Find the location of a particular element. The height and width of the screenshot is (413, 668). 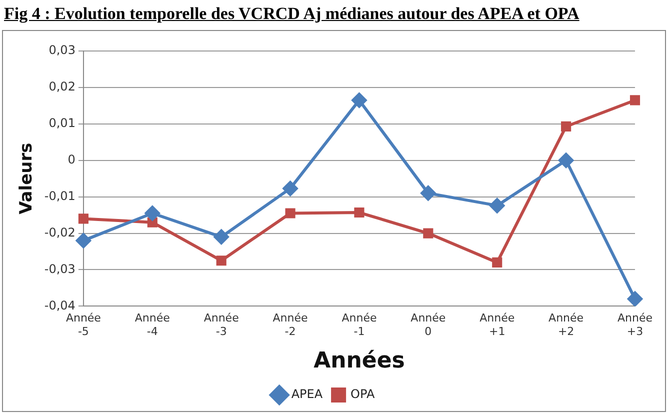

x-tick-label: Année -1 is located at coordinates (359, 325).